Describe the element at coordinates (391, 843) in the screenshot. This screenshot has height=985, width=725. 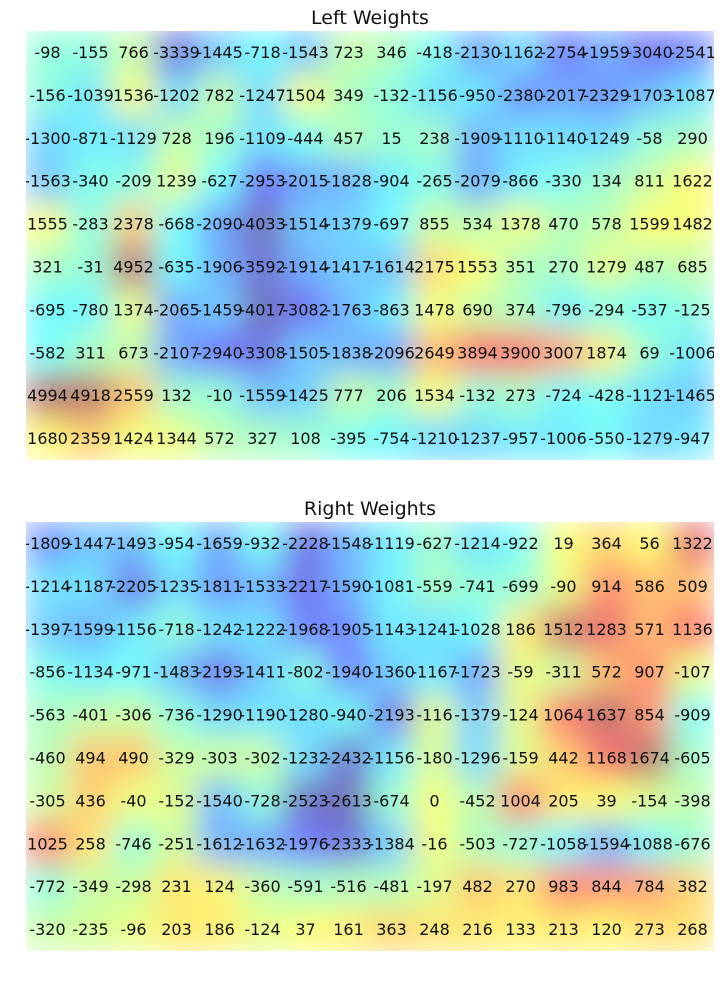
I see `cell-value-label: -1384` at that location.